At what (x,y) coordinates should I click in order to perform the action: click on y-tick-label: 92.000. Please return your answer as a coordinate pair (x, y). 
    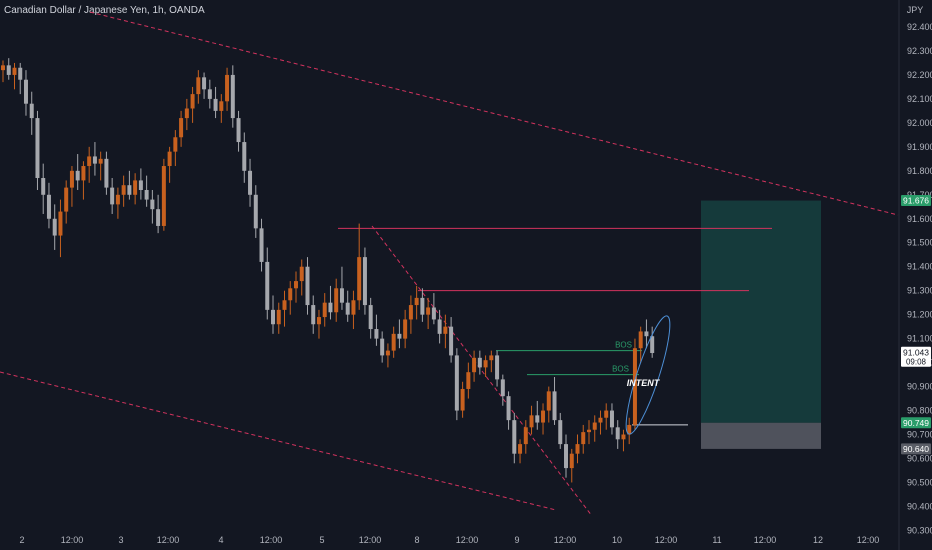
    Looking at the image, I should click on (919, 123).